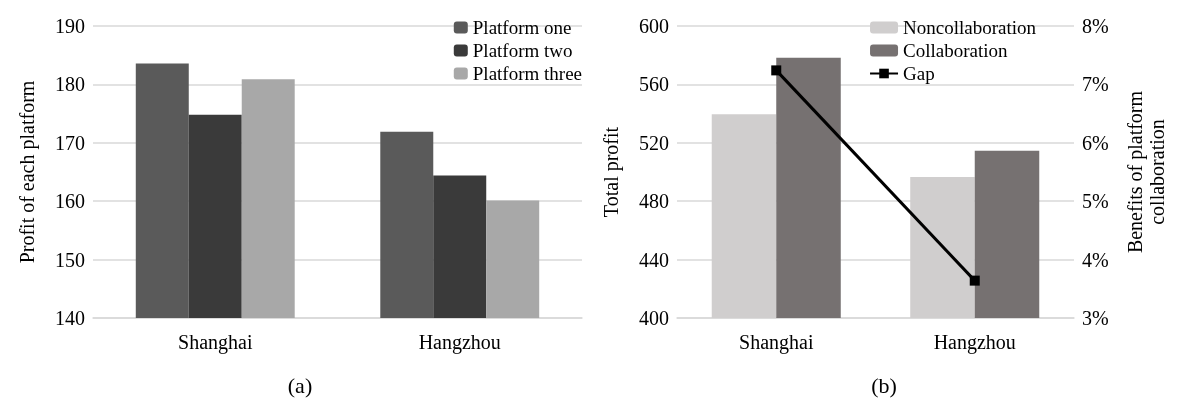  Describe the element at coordinates (522, 27) in the screenshot. I see `legend-label: Platform one` at that location.